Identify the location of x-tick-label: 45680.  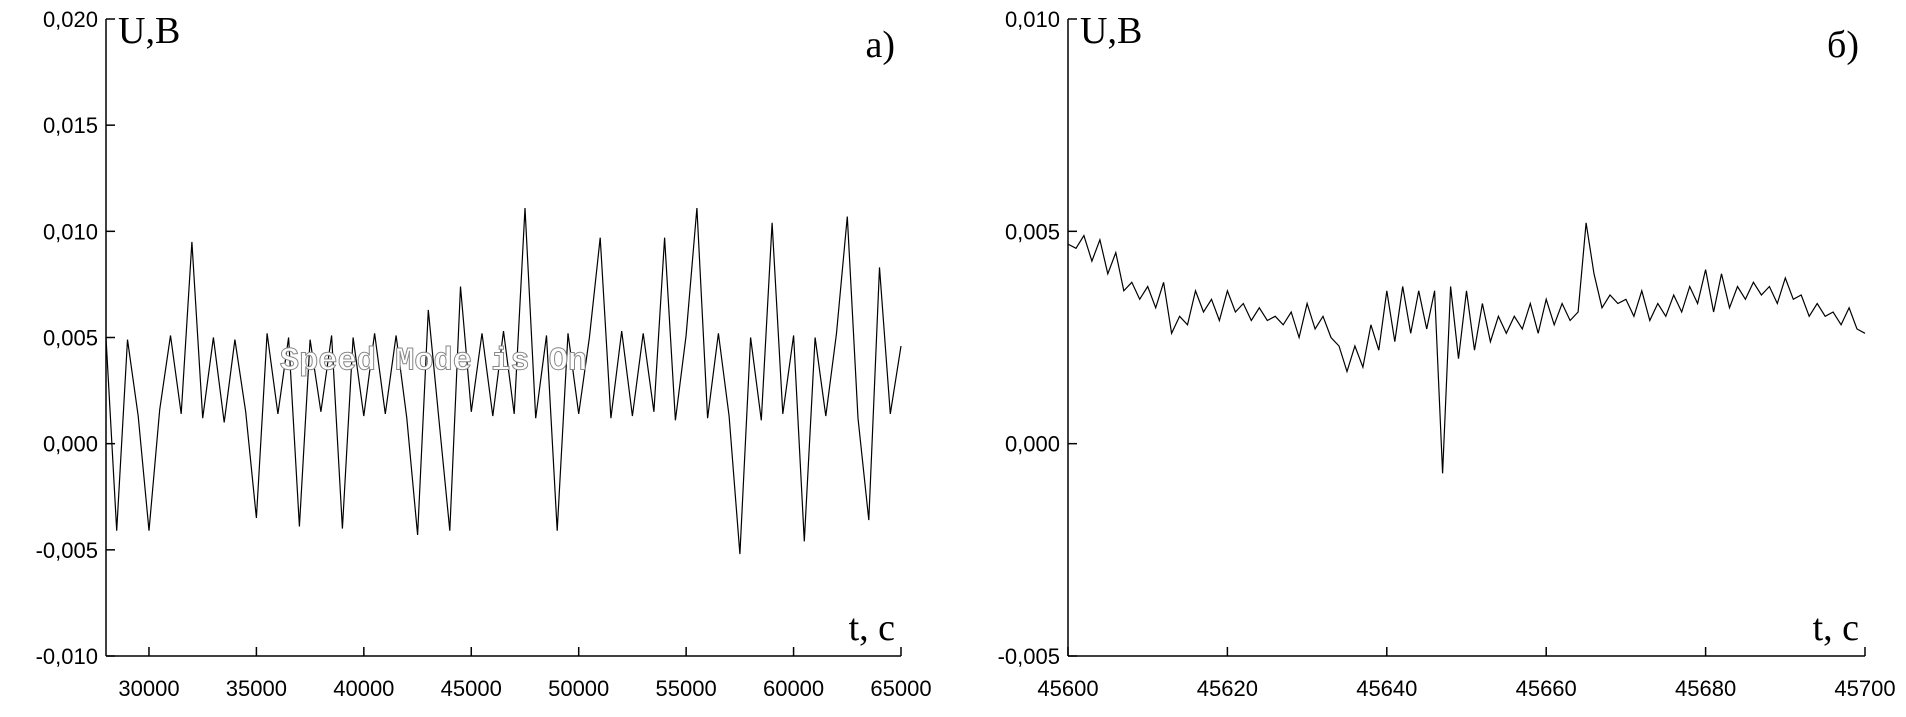
(1705, 688).